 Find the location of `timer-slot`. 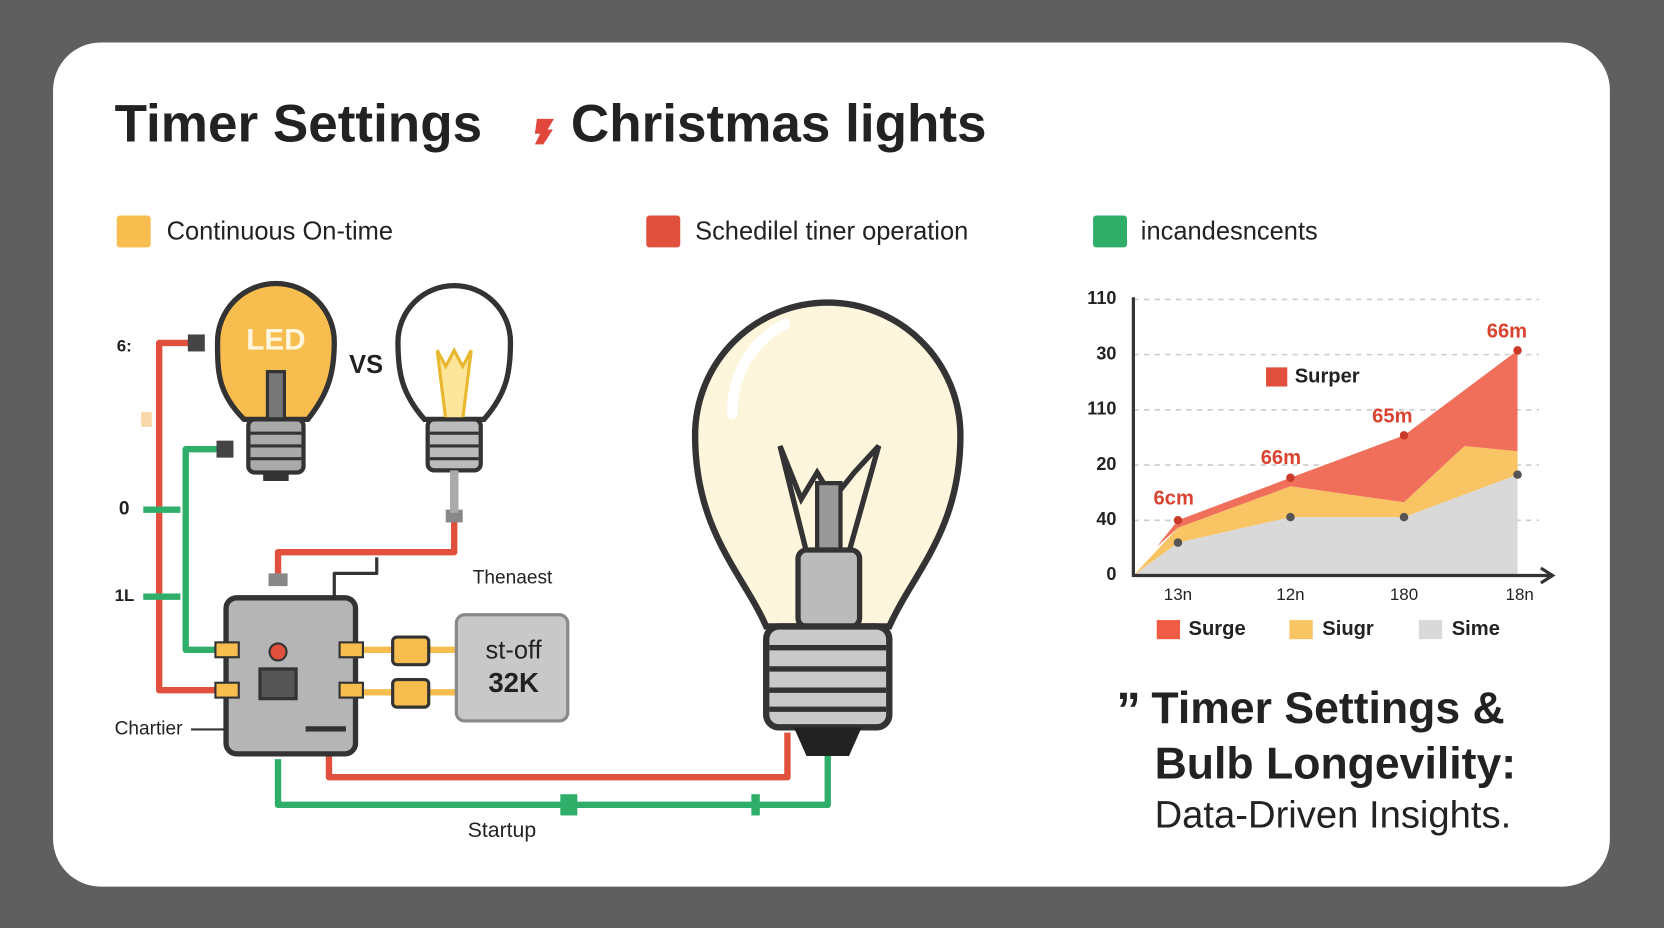

timer-slot is located at coordinates (325, 729).